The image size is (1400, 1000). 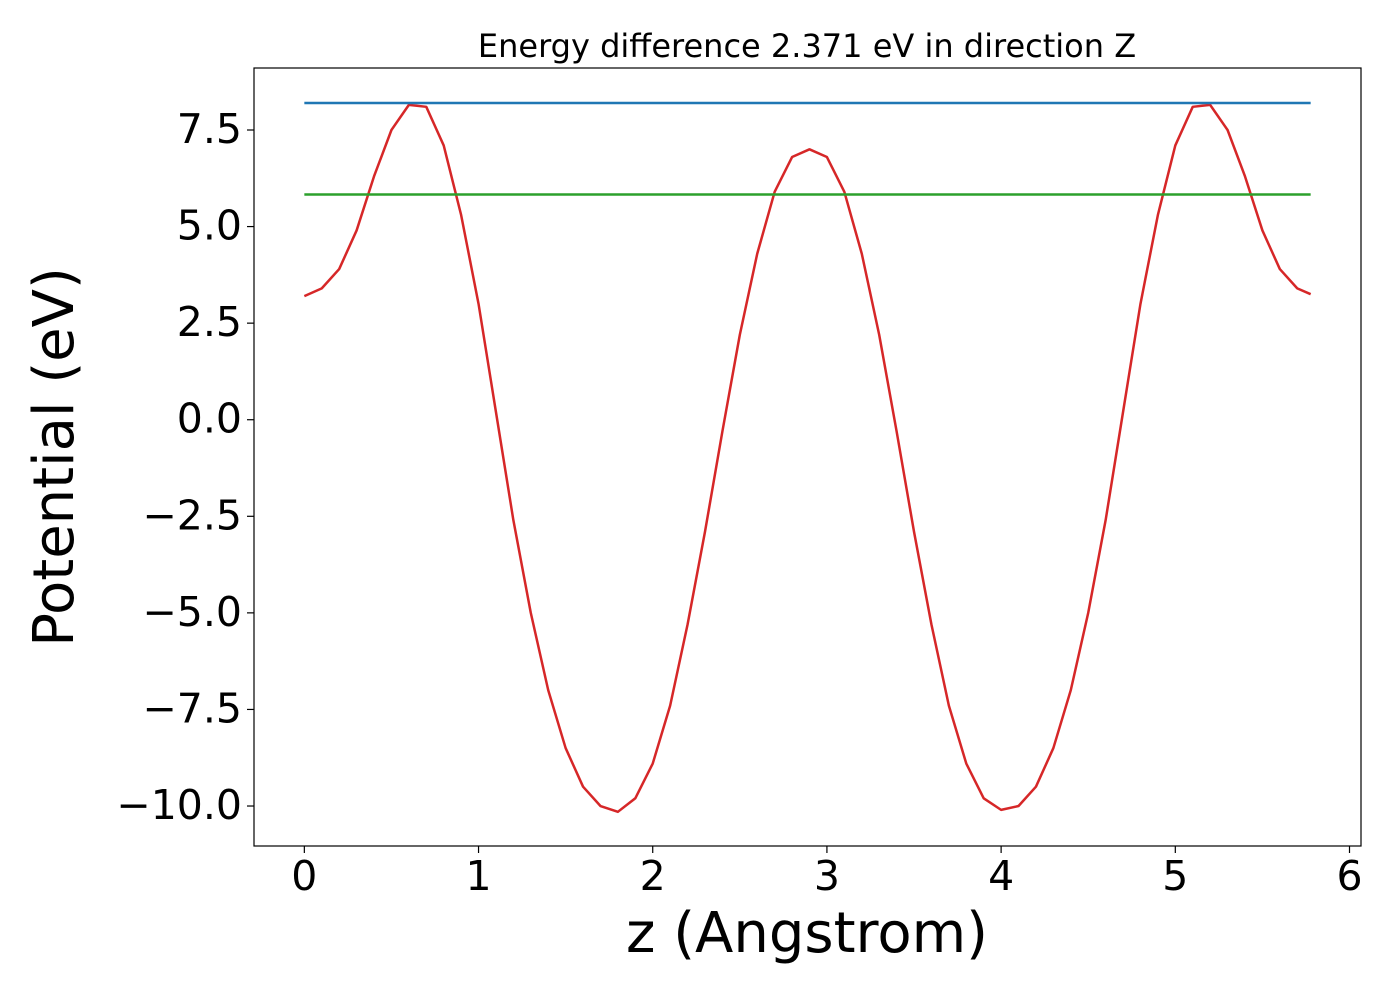 I want to click on y-tick-label: −10.0, so click(x=179, y=805).